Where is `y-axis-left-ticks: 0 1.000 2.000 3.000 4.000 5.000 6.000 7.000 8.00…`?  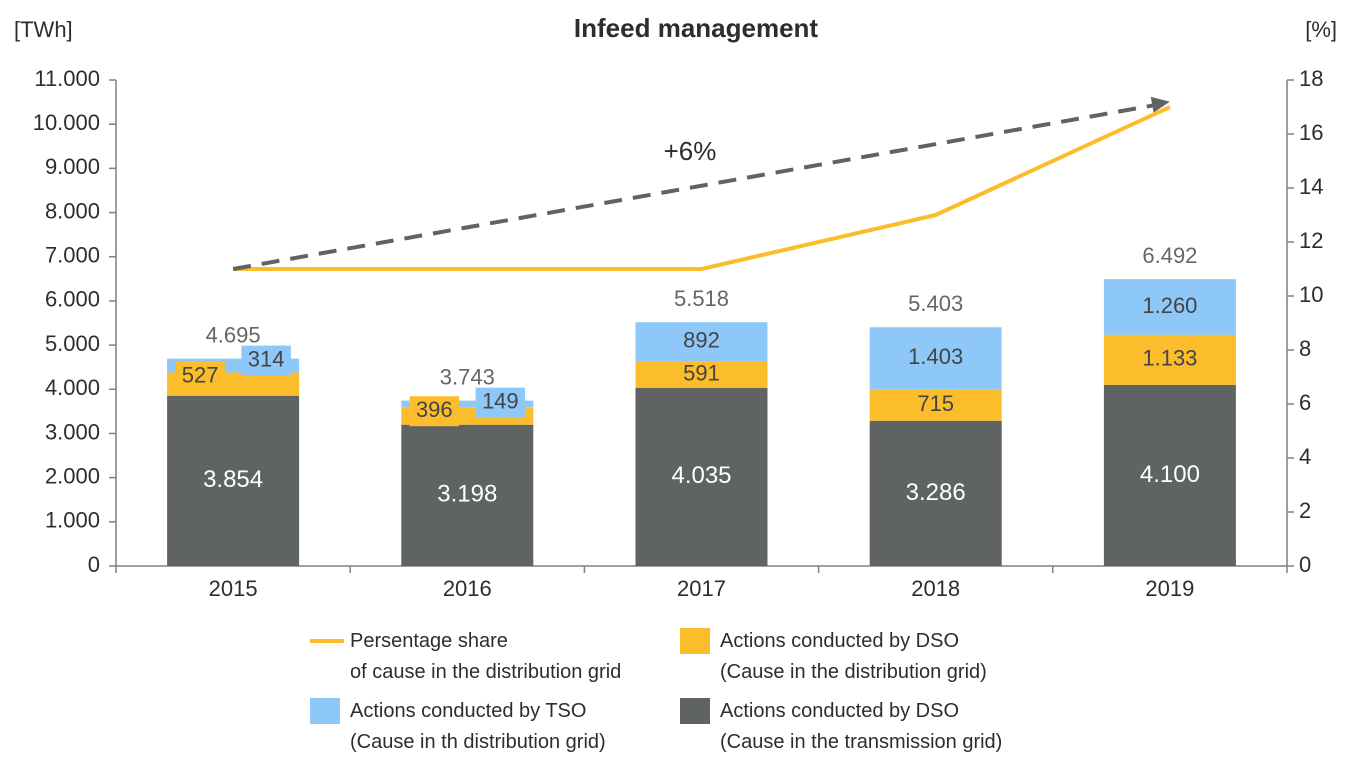 y-axis-left-ticks: 0 1.000 2.000 3.000 4.000 5.000 6.000 7.000 8.00… is located at coordinates (74, 321).